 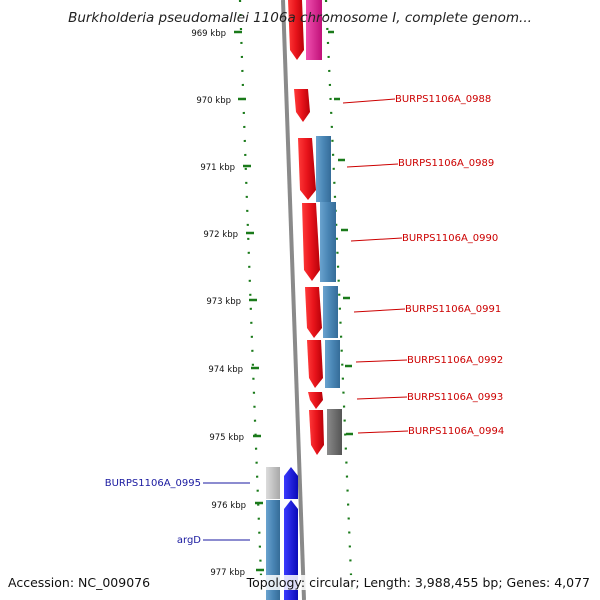 I want to click on outer-dotted-track, so click(x=251, y=300).